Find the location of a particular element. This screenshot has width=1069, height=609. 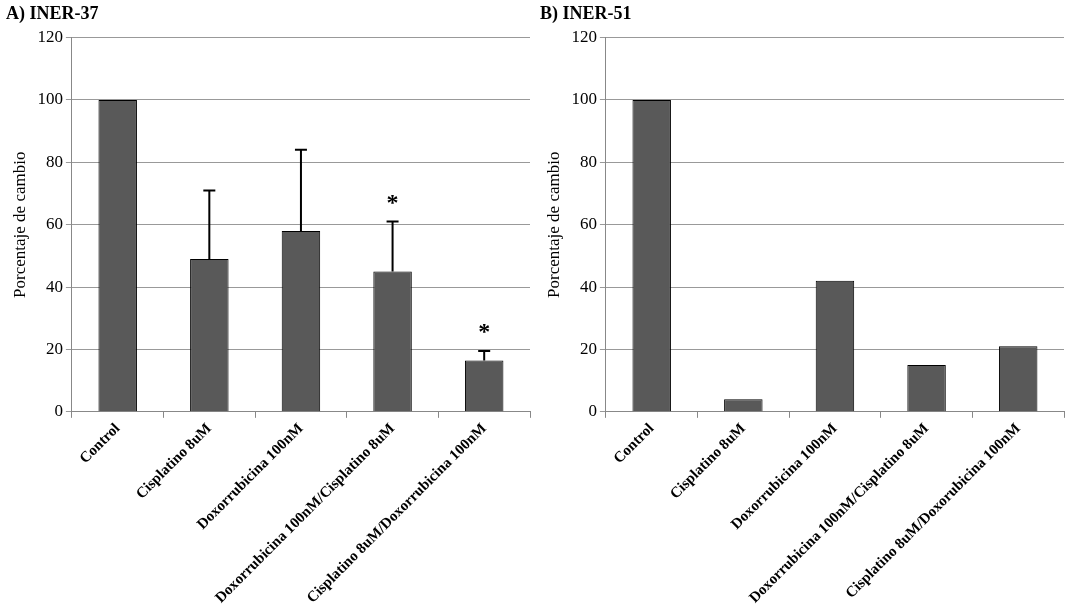

chart-title: A) INER-37 is located at coordinates (52, 14).